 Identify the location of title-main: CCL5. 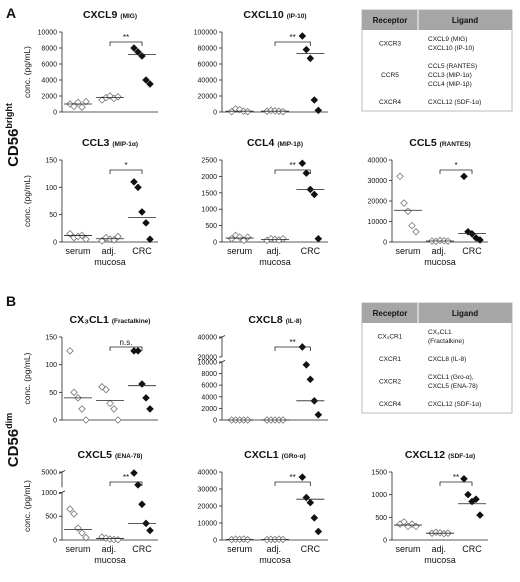
(423, 143).